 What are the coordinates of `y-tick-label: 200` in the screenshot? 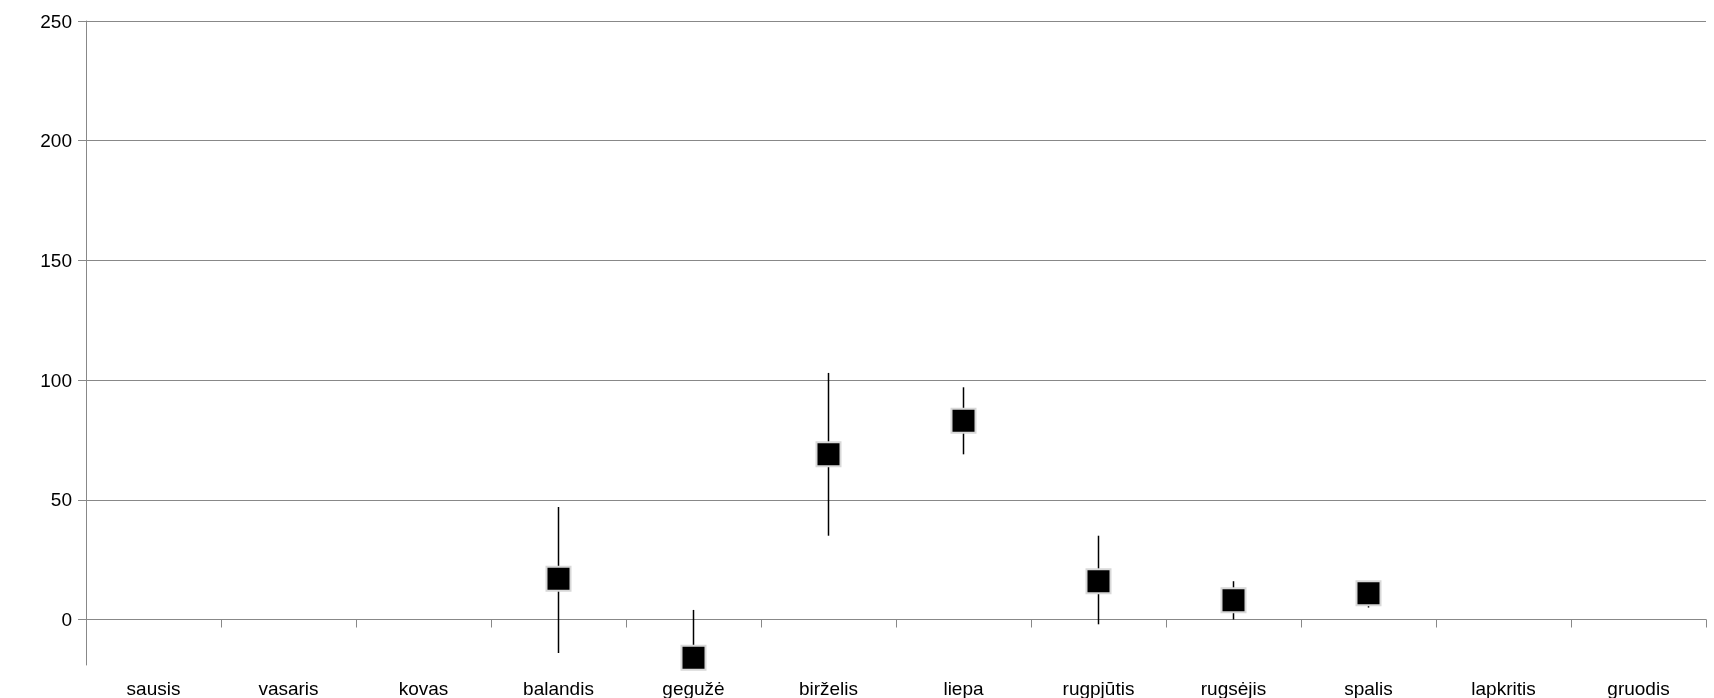 It's located at (56, 141).